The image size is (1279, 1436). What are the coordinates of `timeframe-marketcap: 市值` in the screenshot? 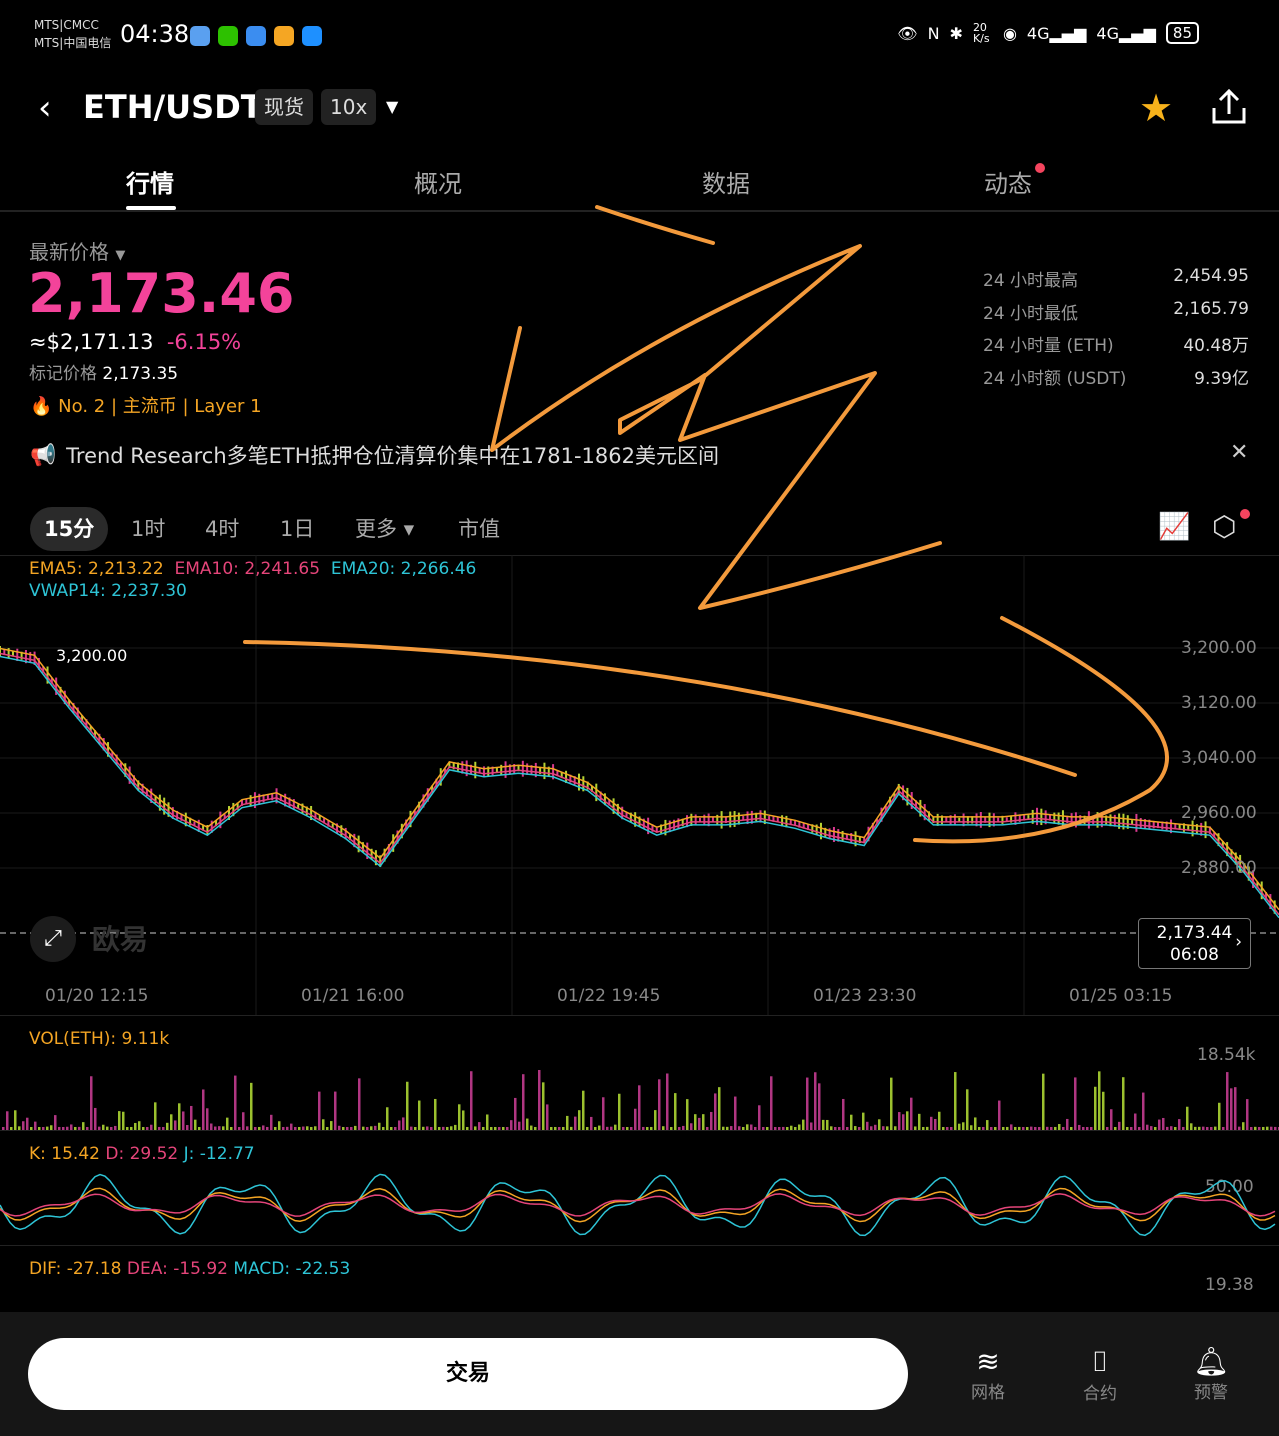 It's located at (479, 529).